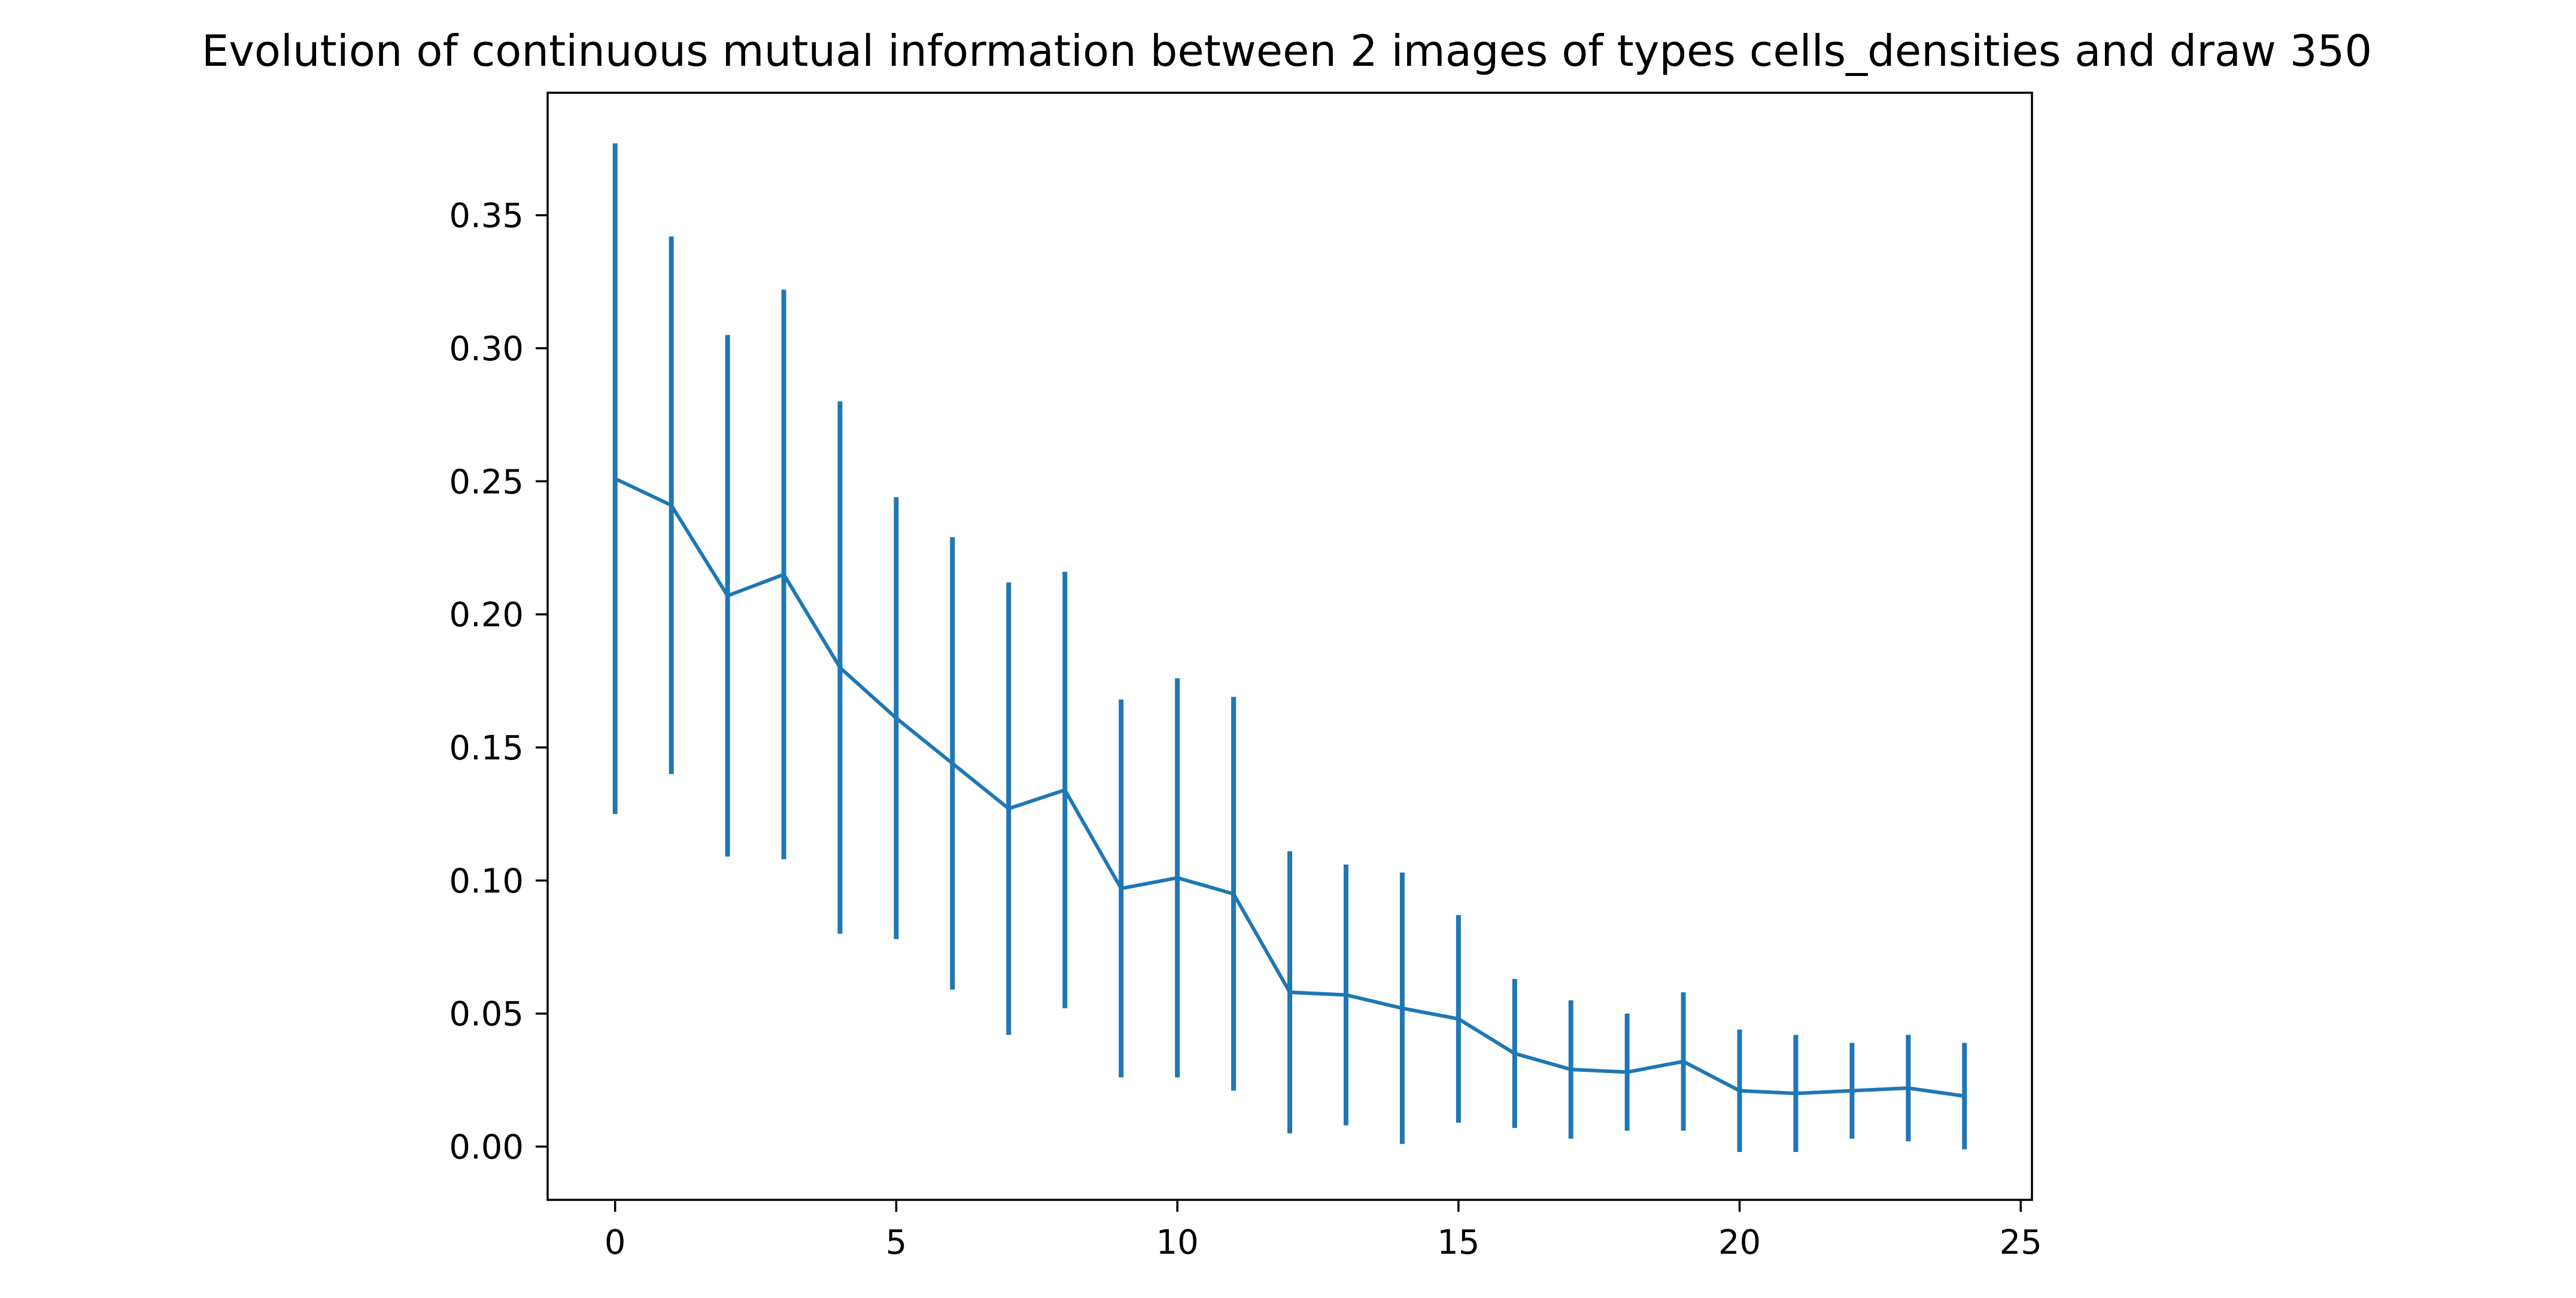  What do you see at coordinates (486, 615) in the screenshot?
I see `y-tick-label: 0.20` at bounding box center [486, 615].